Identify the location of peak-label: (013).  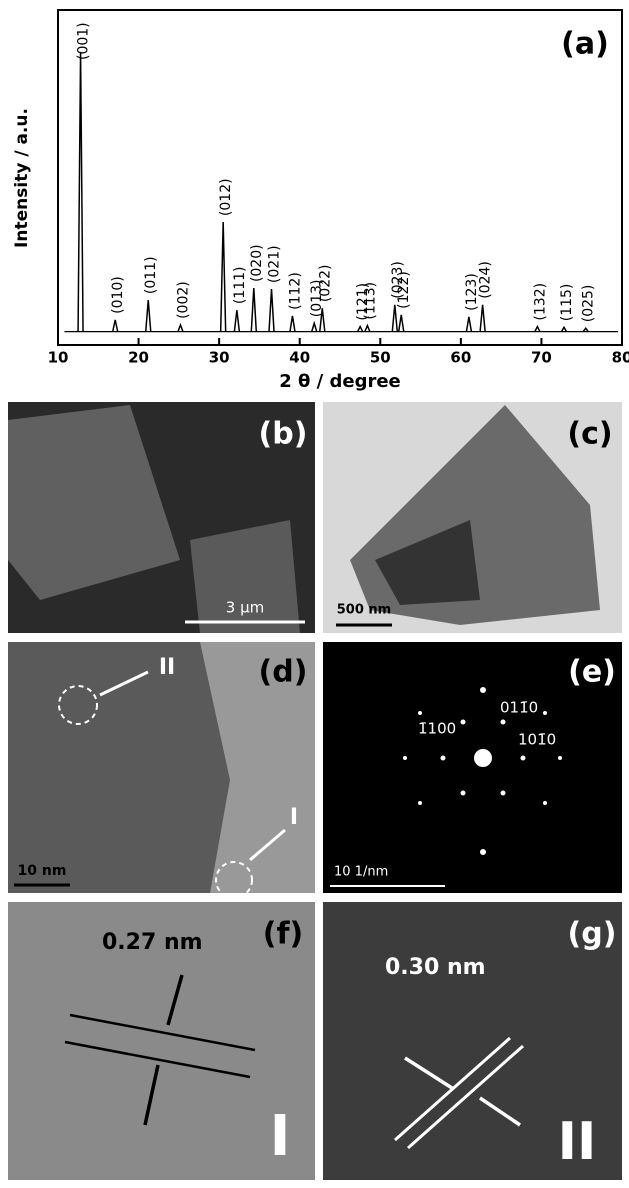
(317, 299).